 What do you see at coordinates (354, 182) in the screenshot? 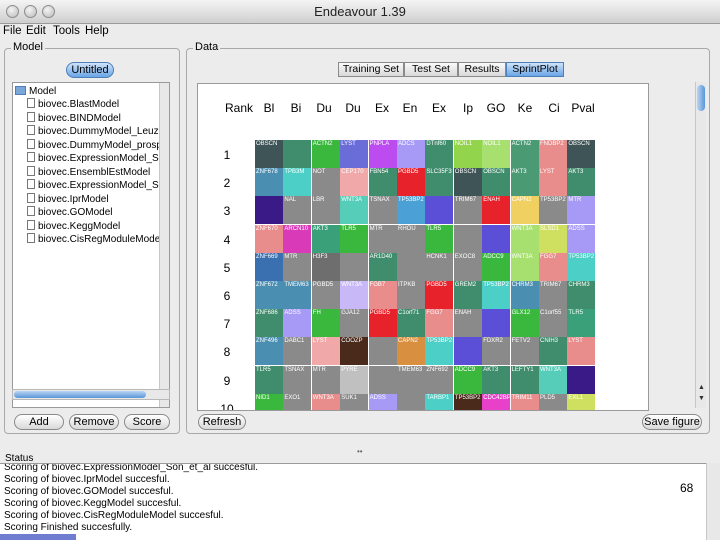
I see `heatmap-cell: CEP170` at bounding box center [354, 182].